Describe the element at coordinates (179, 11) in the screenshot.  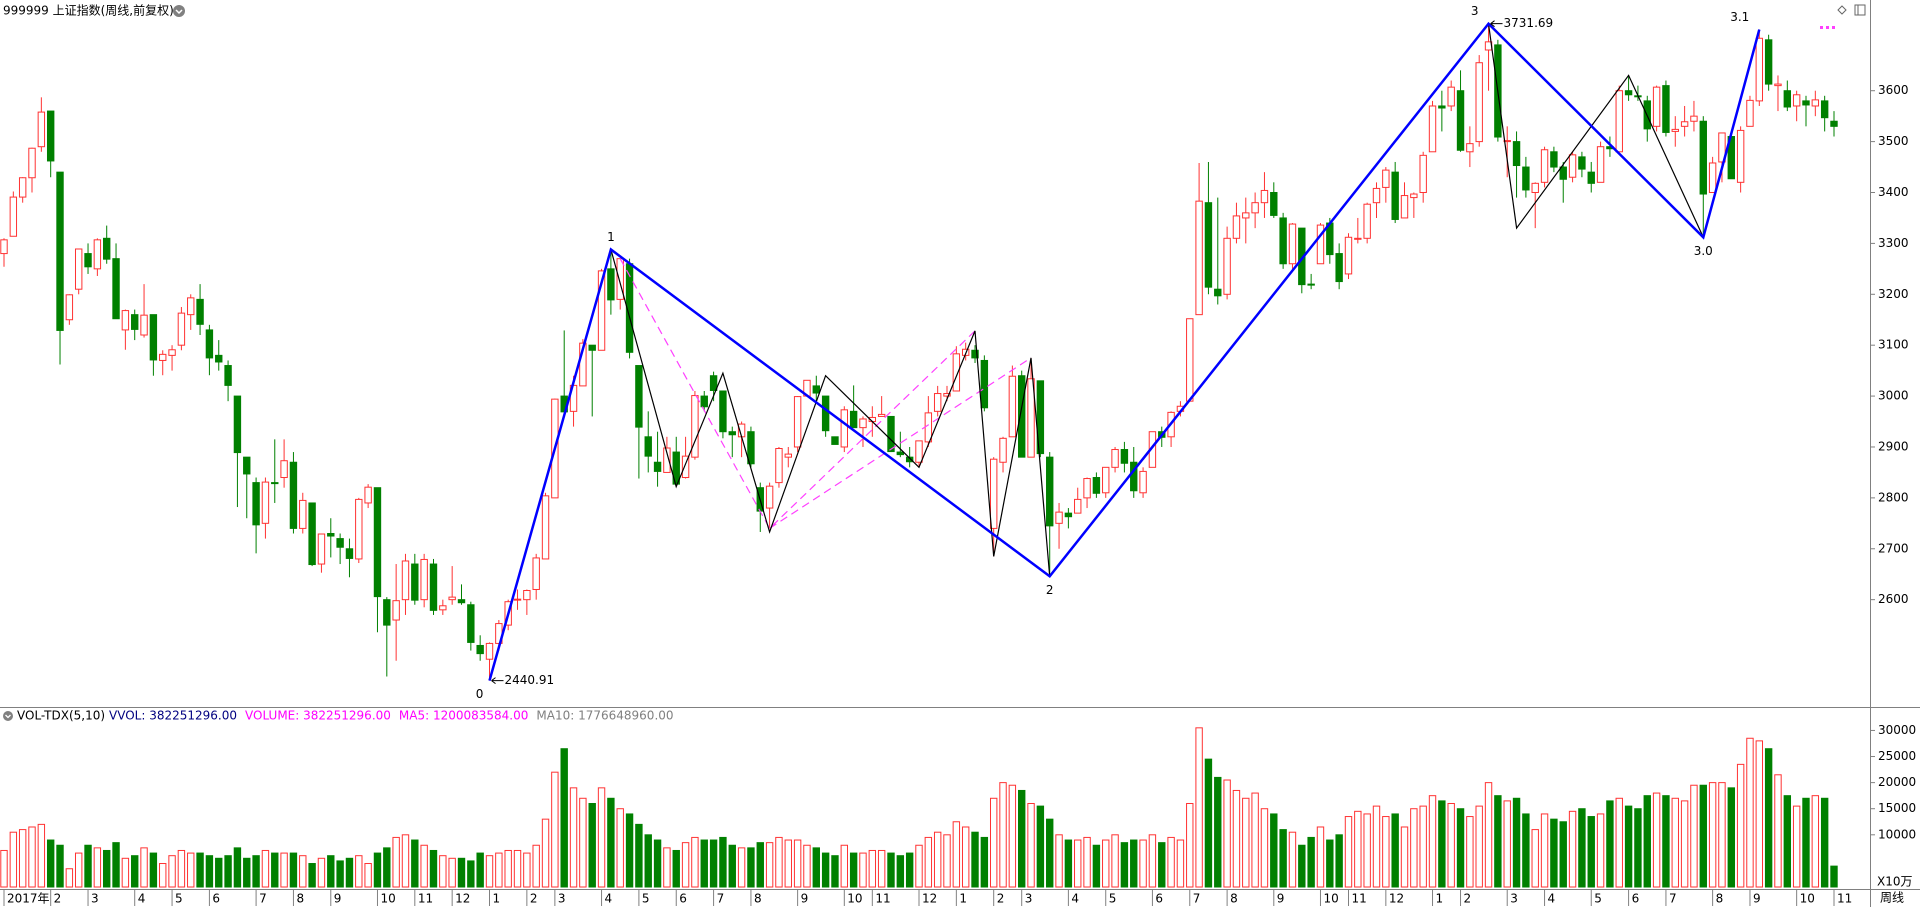
I see `title-dropdown` at that location.